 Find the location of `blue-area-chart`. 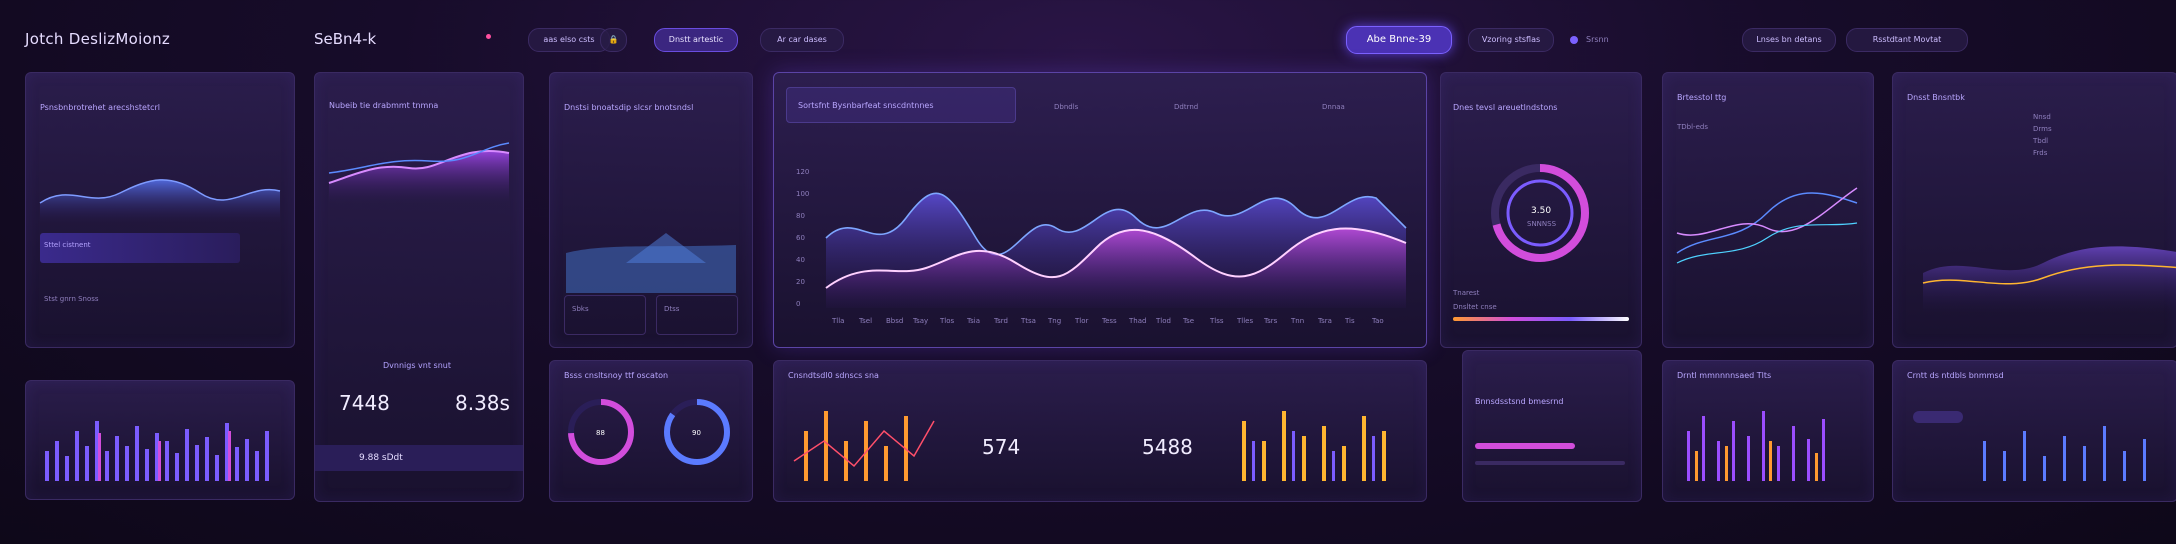

blue-area-chart is located at coordinates (651, 263).